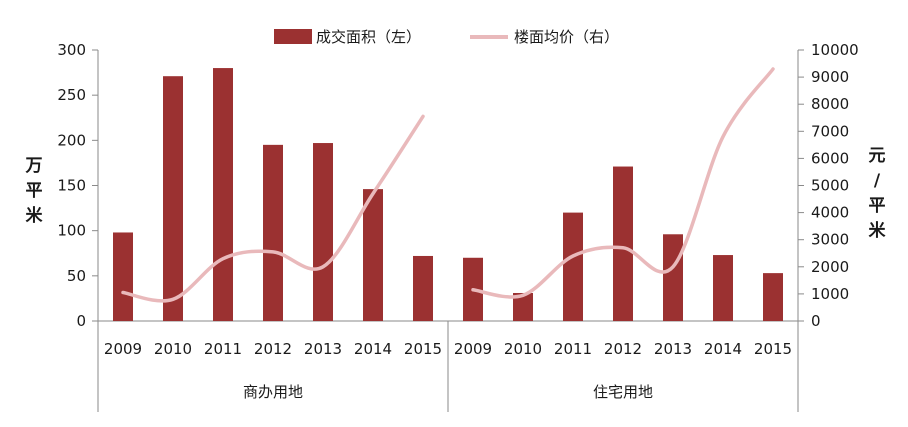  I want to click on right-y-tick-label: 10000, so click(835, 50).